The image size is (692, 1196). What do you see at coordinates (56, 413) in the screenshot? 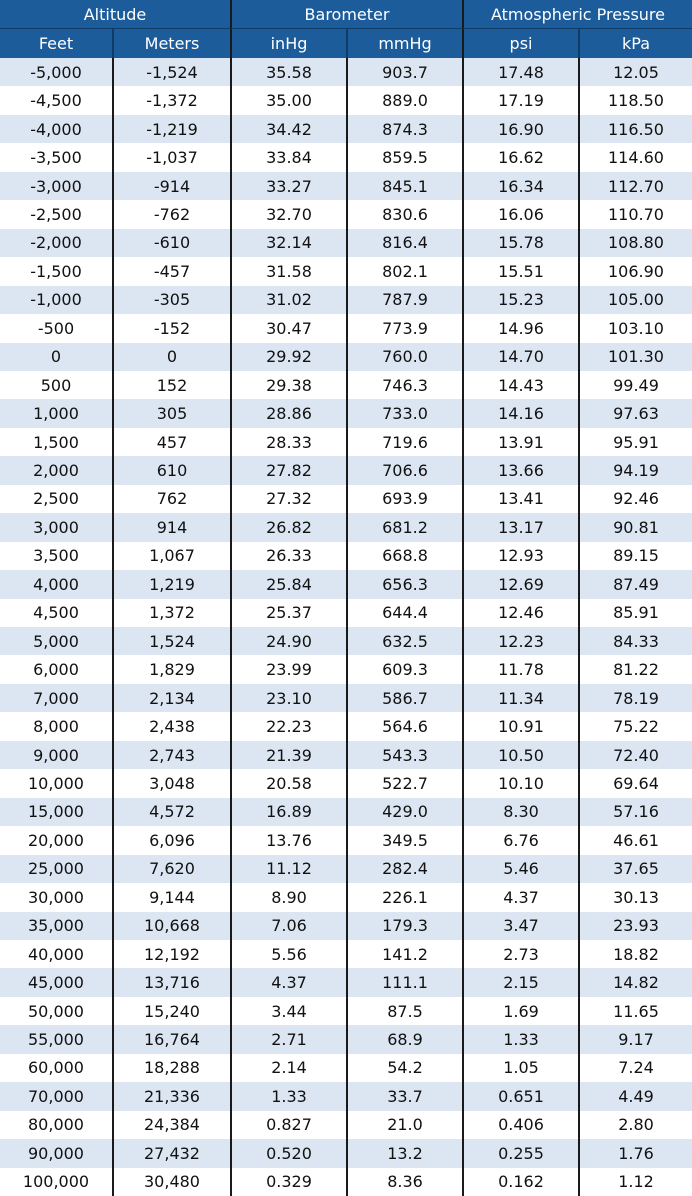
I see `table-cell: 1,000` at bounding box center [56, 413].